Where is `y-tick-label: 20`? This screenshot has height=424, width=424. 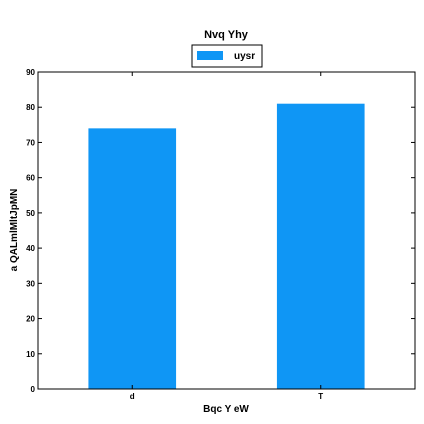
y-tick-label: 20 is located at coordinates (30, 319).